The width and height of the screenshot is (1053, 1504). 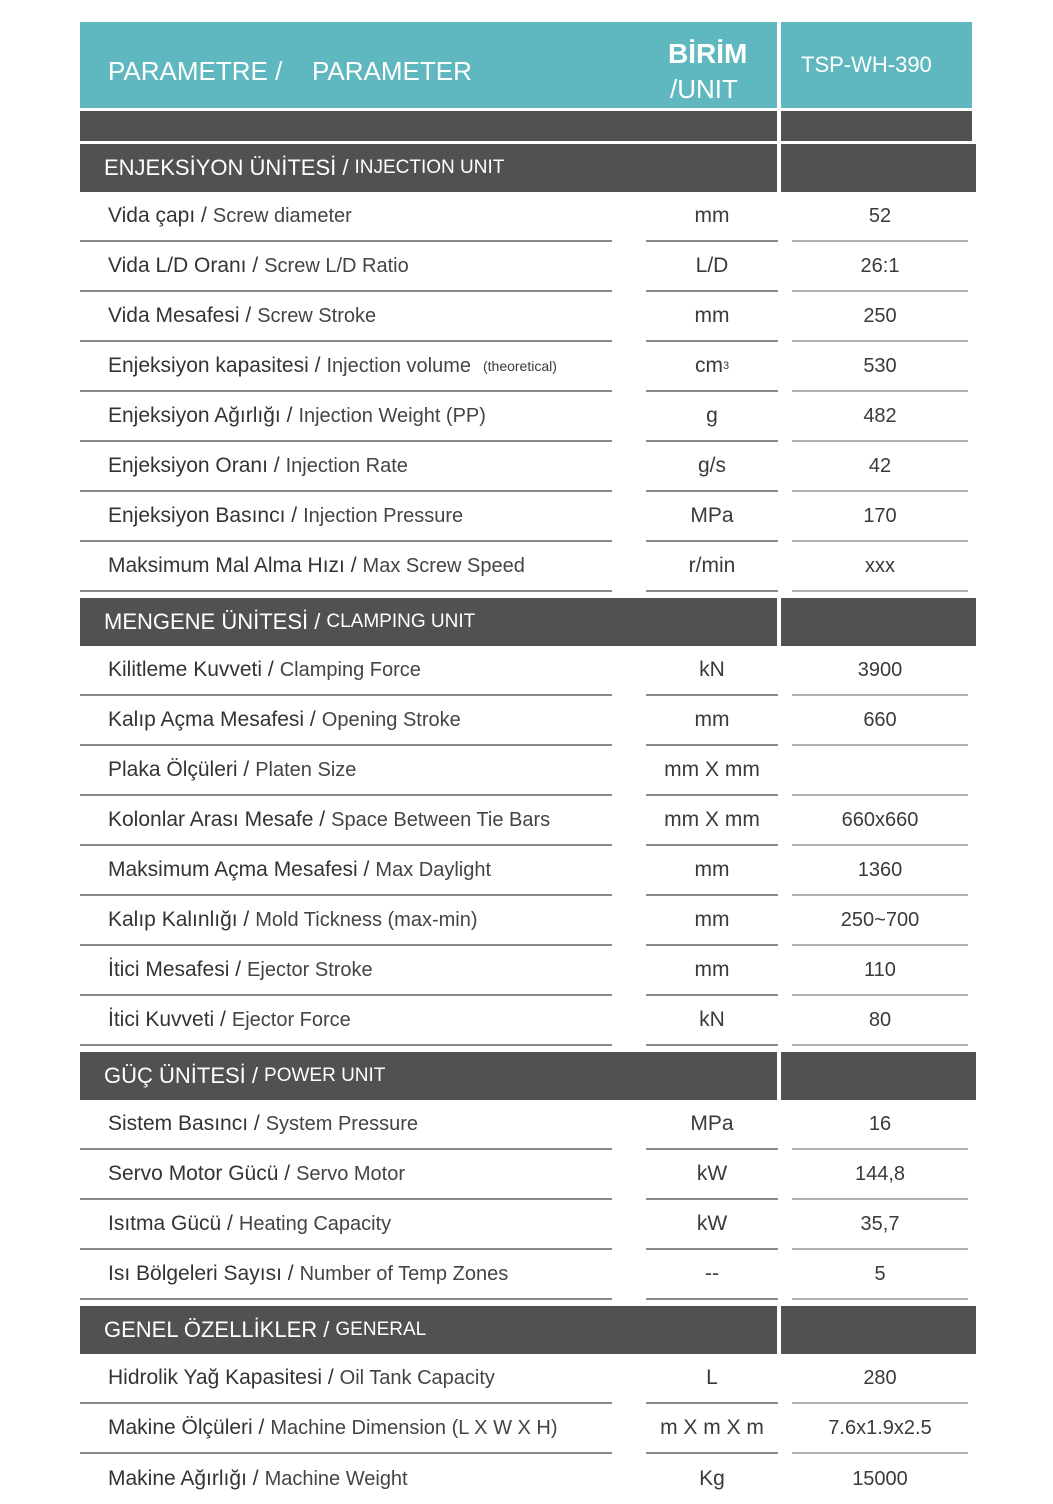 I want to click on value-cell: 3900, so click(x=880, y=671).